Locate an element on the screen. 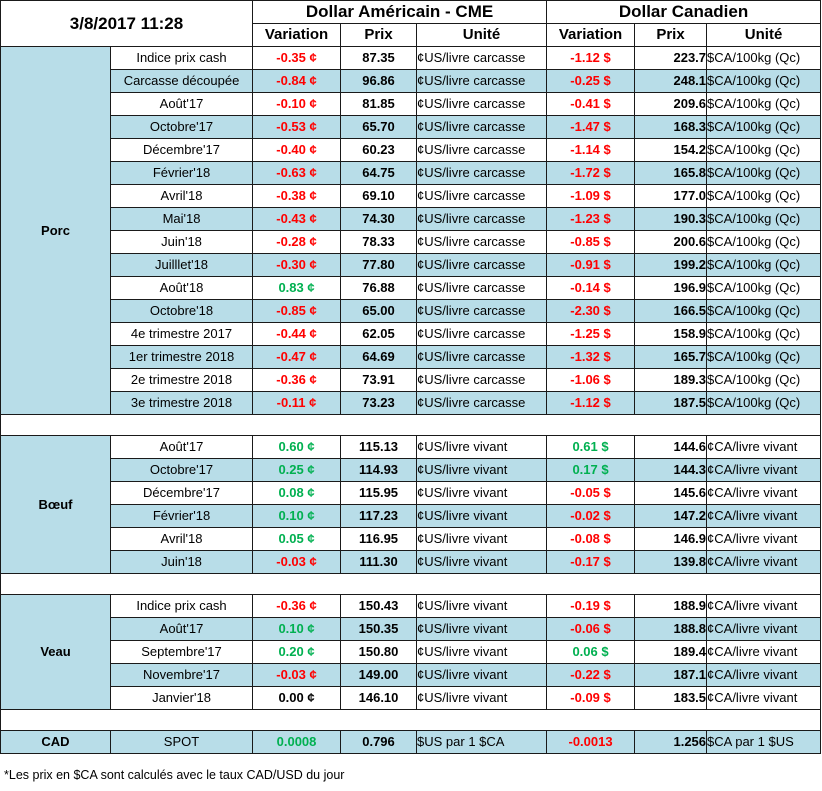 The width and height of the screenshot is (822, 791). cad-price: 187.5 is located at coordinates (671, 403).